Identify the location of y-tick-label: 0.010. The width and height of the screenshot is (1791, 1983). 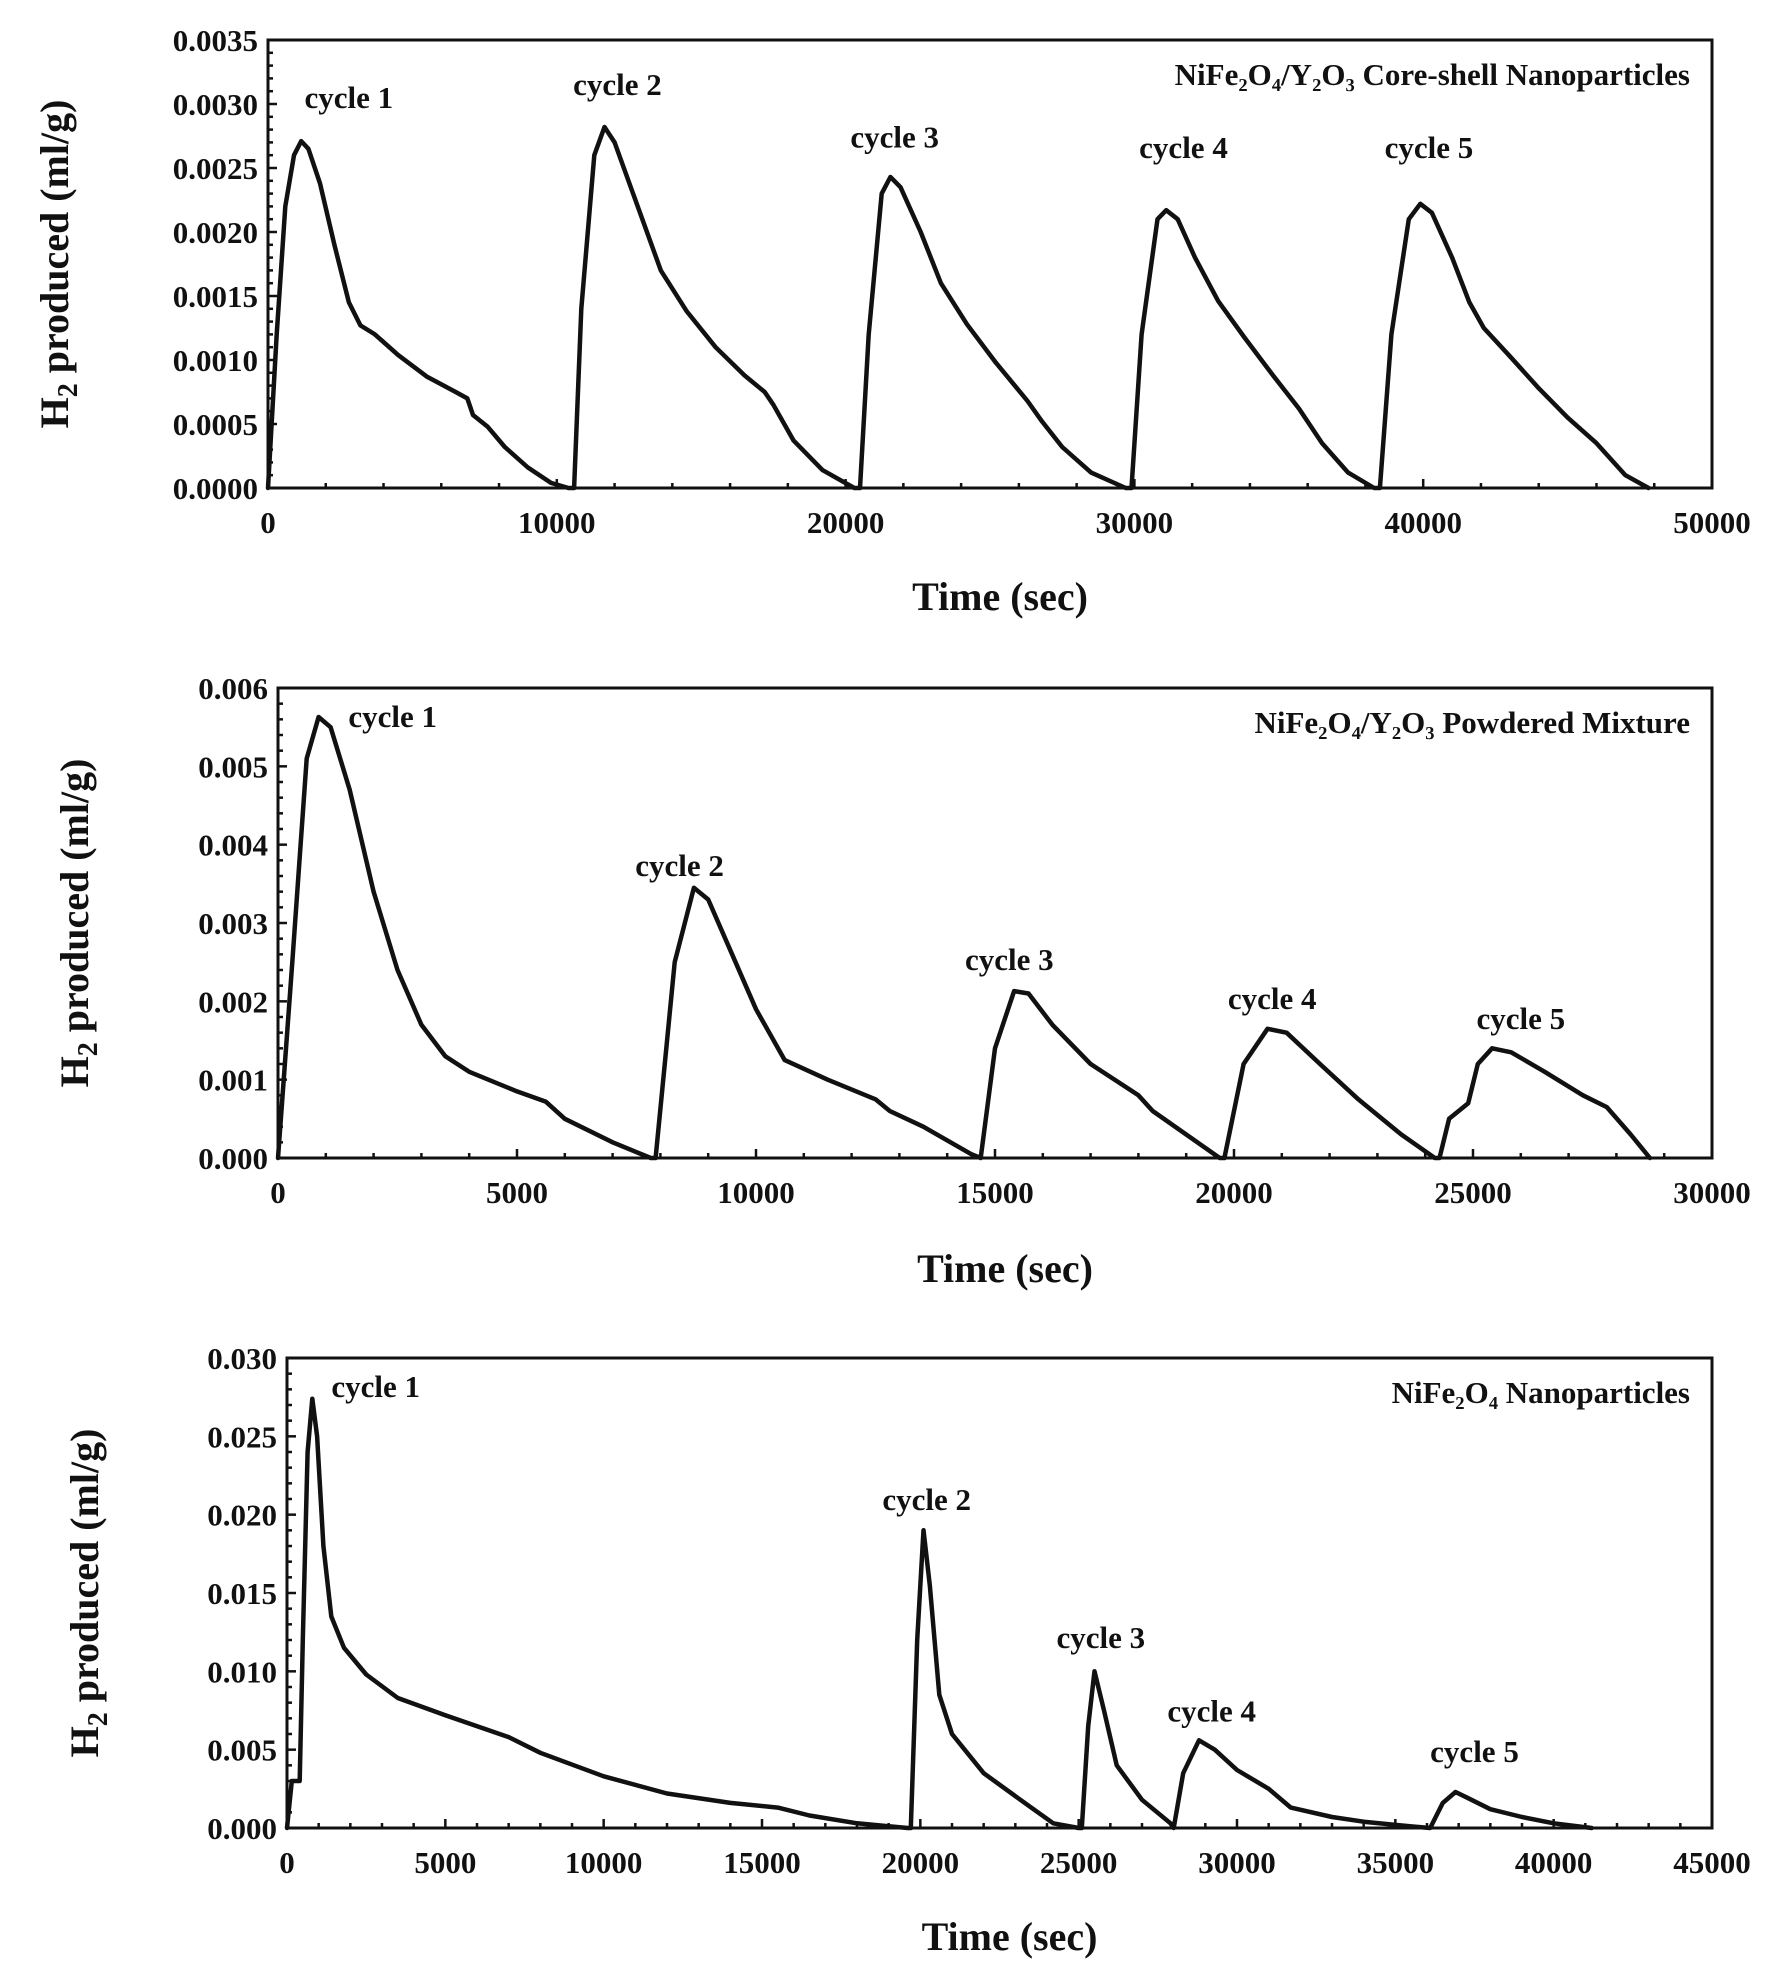
(242, 1671).